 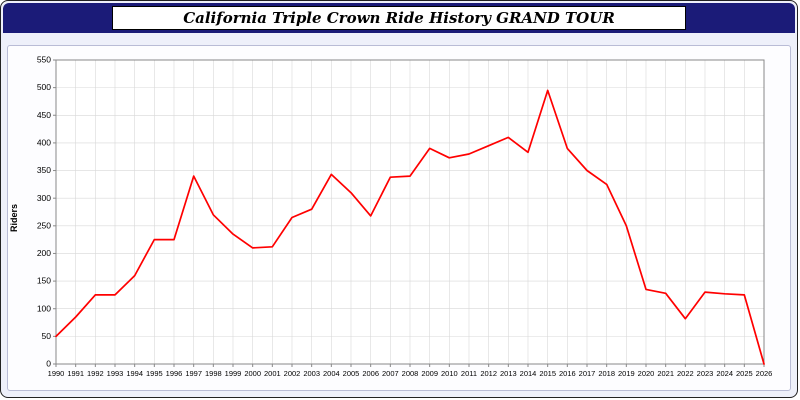 I want to click on svg-text: 2017, so click(x=587, y=373).